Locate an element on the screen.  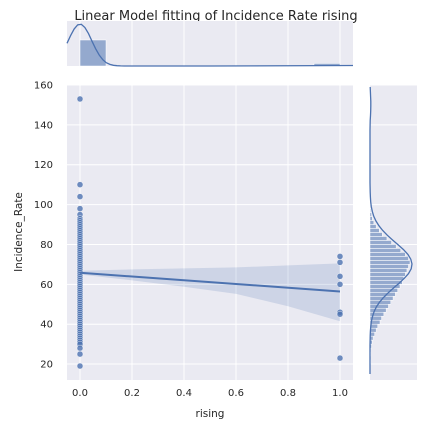
y-kde-curve is located at coordinates (391, 230).